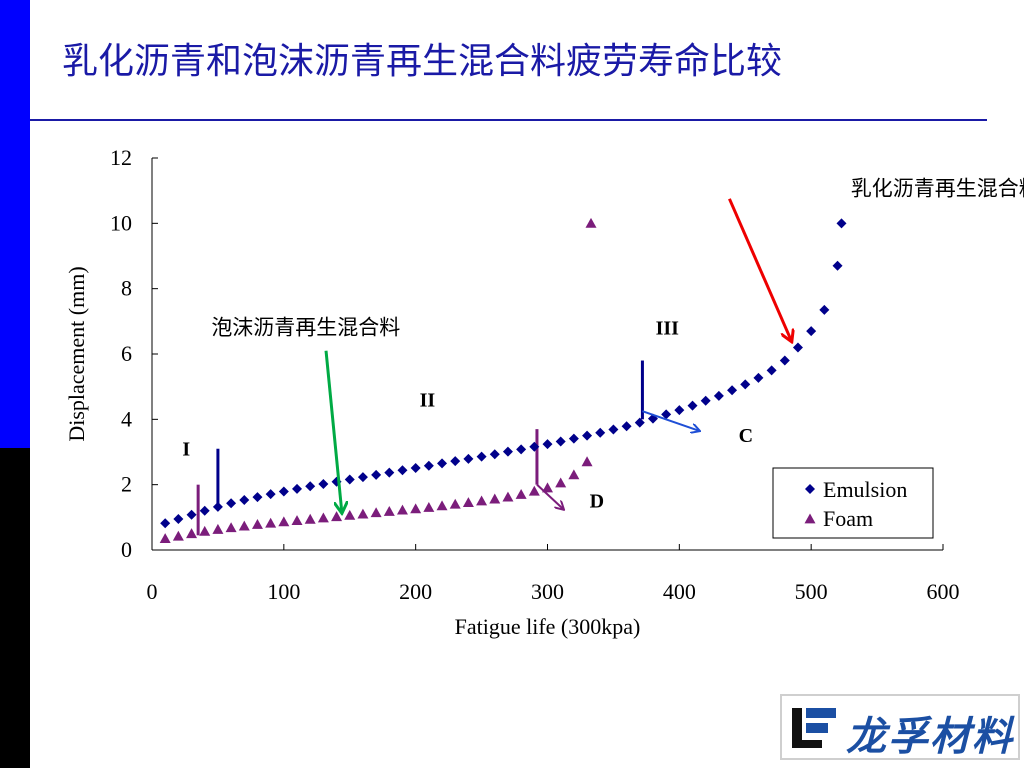 The image size is (1024, 768). I want to click on x-tick-label: 500, so click(811, 591).